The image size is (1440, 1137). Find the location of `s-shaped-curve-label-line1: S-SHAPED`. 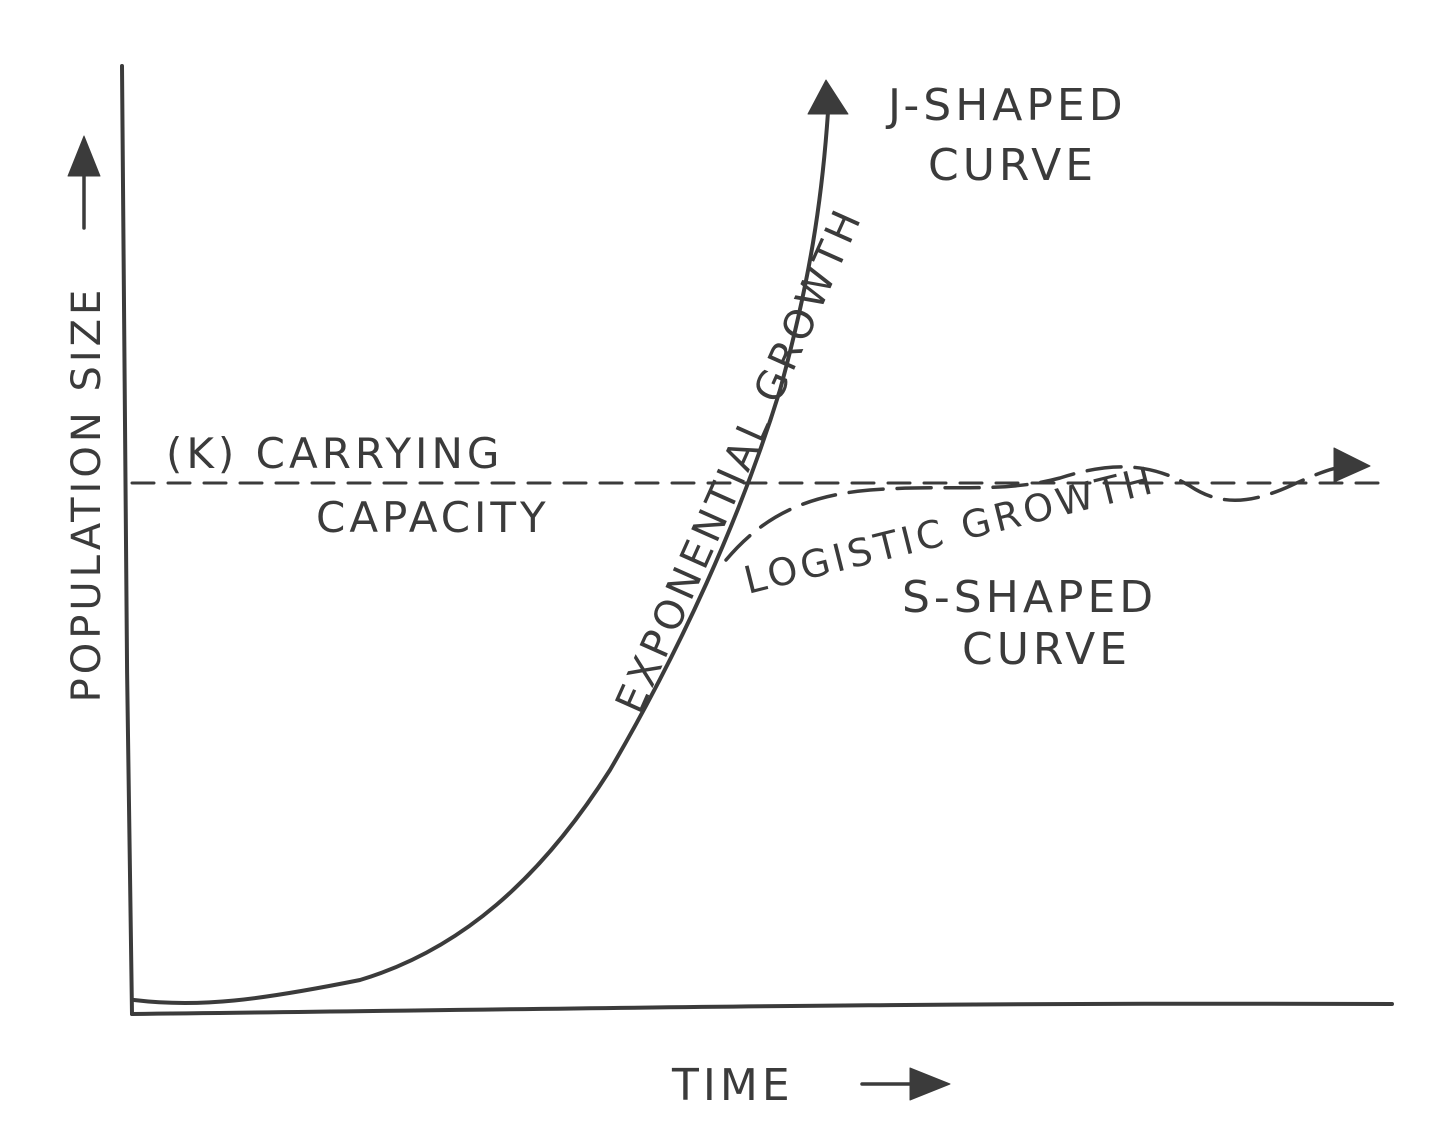

s-shaped-curve-label-line1: S-SHAPED is located at coordinates (1029, 597).